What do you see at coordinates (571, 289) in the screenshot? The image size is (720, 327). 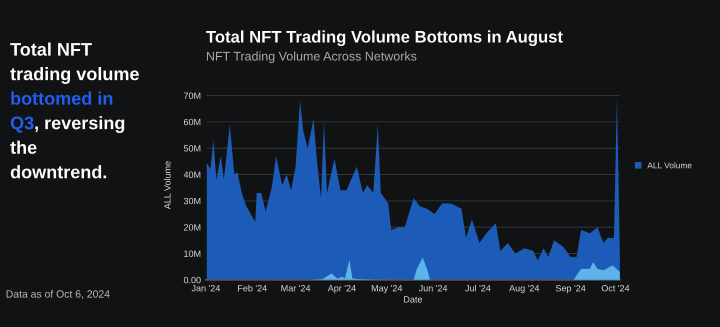 I see `x-tick-label: Sep '24` at bounding box center [571, 289].